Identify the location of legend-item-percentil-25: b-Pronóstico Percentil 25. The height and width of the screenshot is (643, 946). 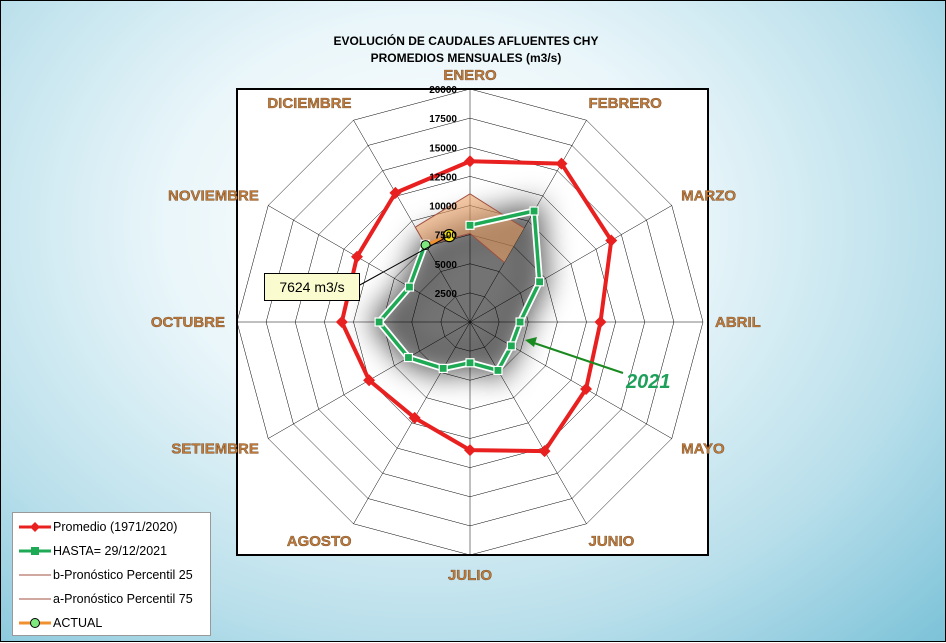
(114, 575).